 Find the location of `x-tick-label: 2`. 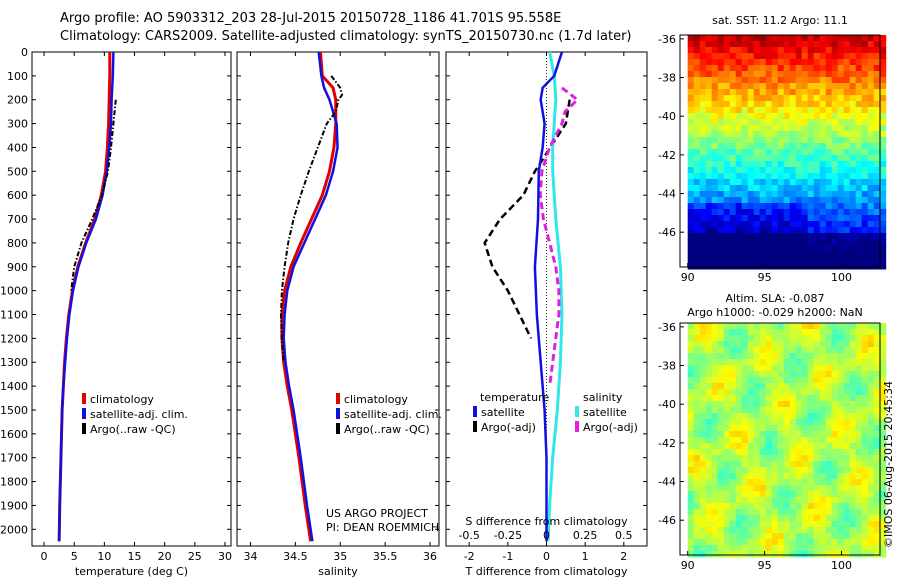

x-tick-label: 2 is located at coordinates (623, 556).